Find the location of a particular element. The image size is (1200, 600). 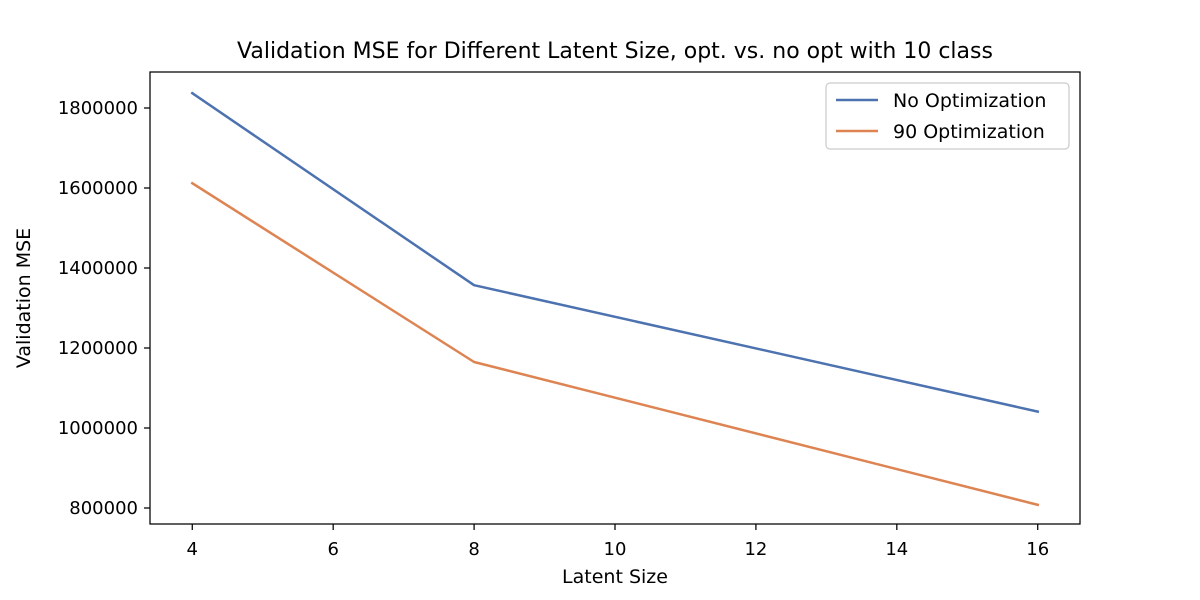

legend-box is located at coordinates (947, 116).